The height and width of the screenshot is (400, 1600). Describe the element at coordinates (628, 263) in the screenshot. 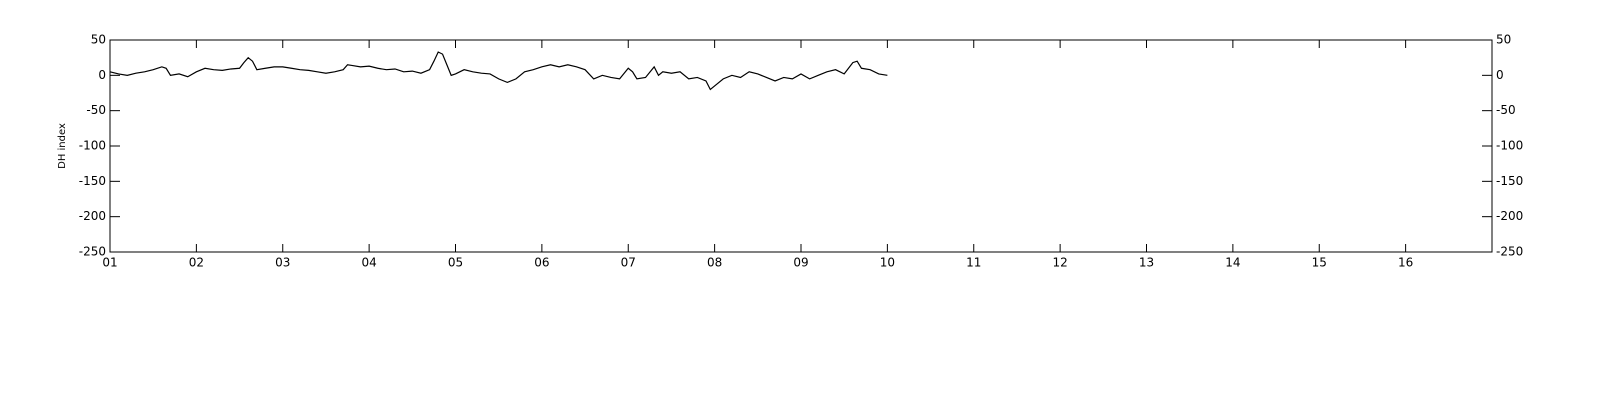

I see `x-tick-label: 07` at that location.